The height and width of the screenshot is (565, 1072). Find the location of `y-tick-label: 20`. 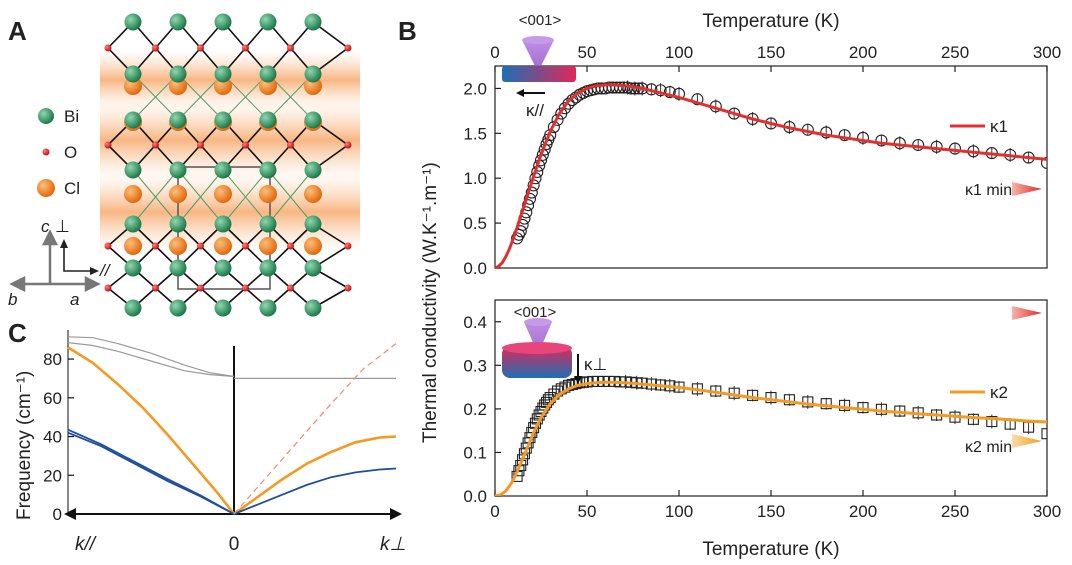

y-tick-label: 20 is located at coordinates (52, 475).